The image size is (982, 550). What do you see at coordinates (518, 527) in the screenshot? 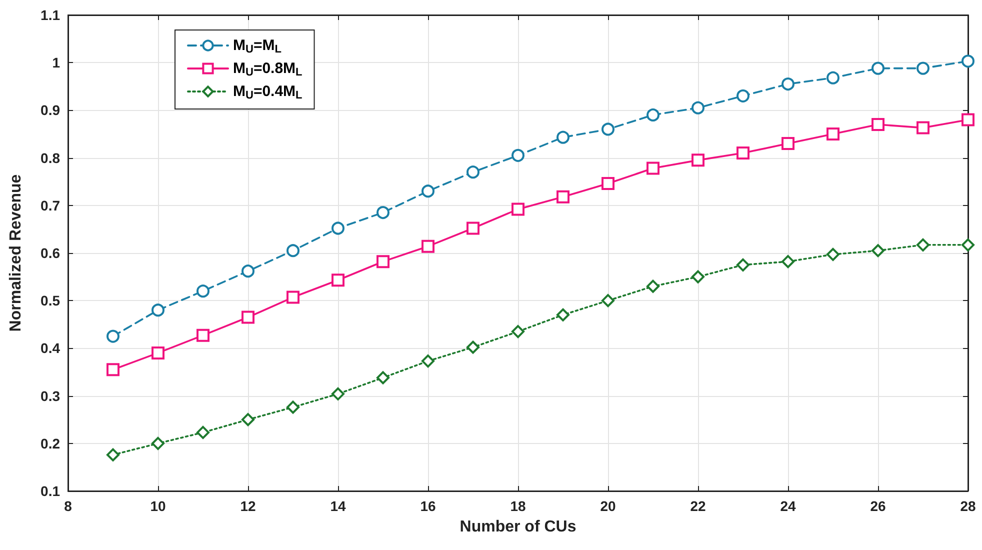
I see `x-axis-title: Number of CUs` at bounding box center [518, 527].